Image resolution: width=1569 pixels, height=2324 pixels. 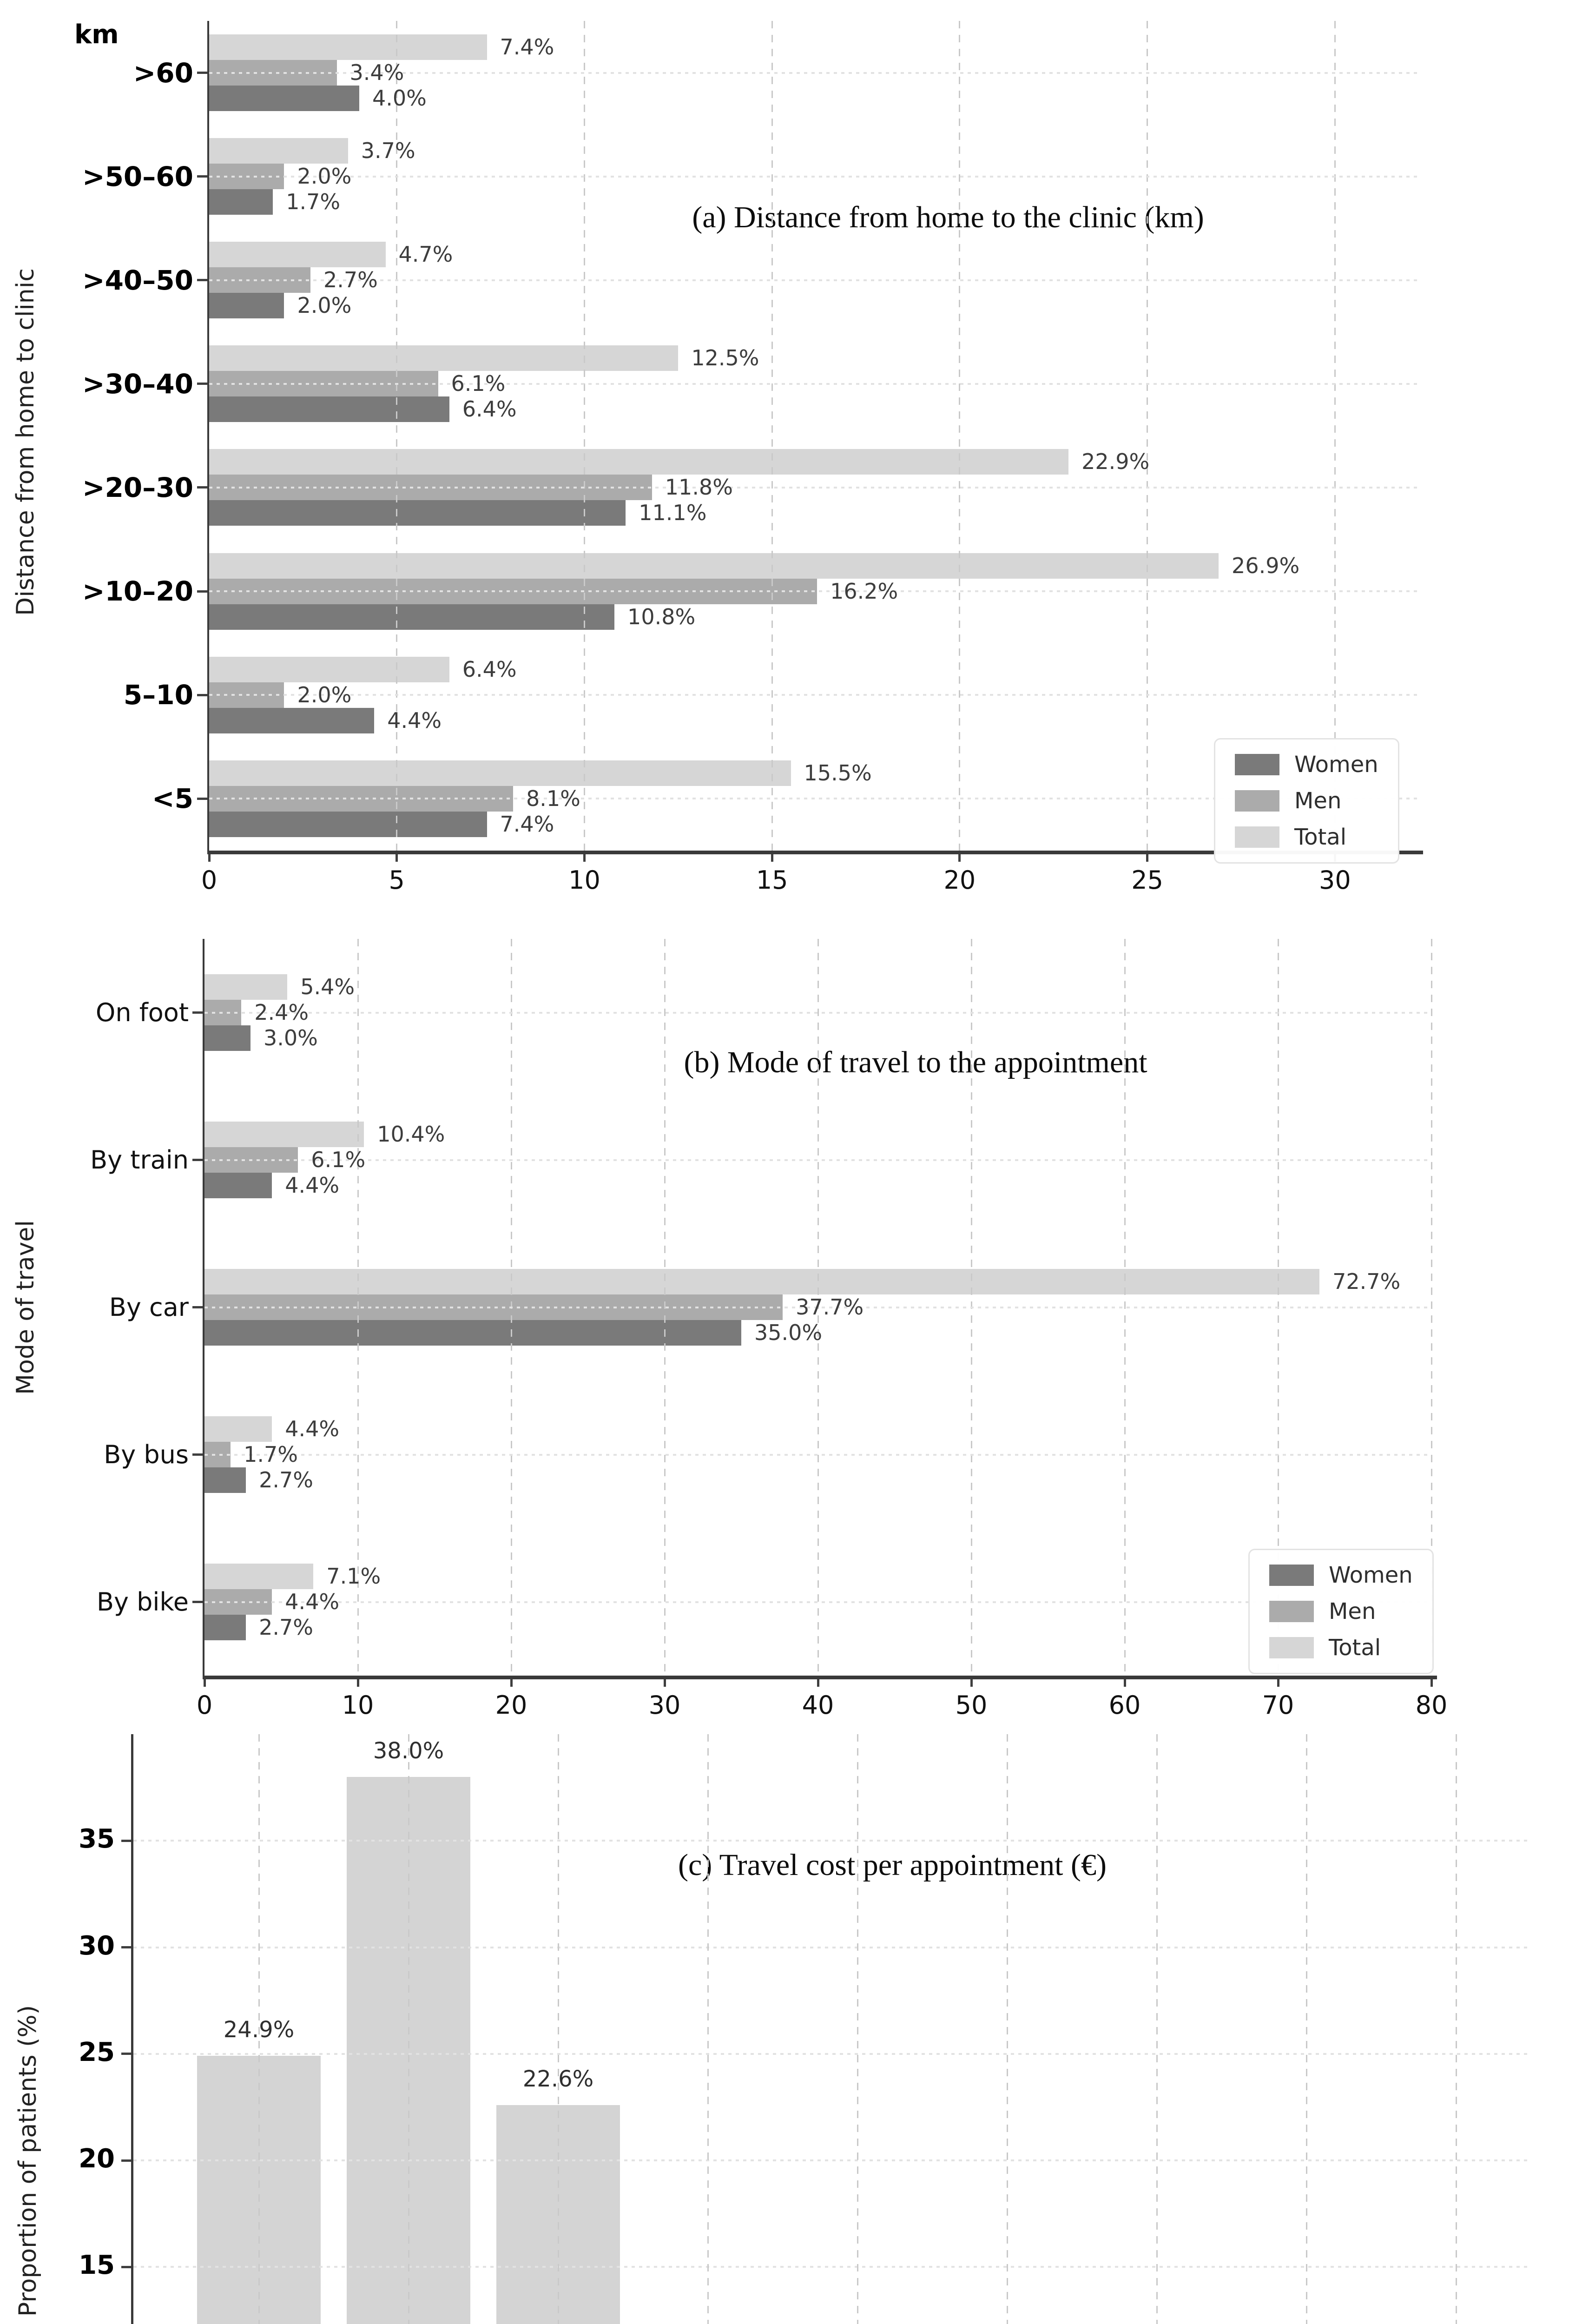 I want to click on chart-a-legend: Women Men Total, so click(x=1306, y=801).